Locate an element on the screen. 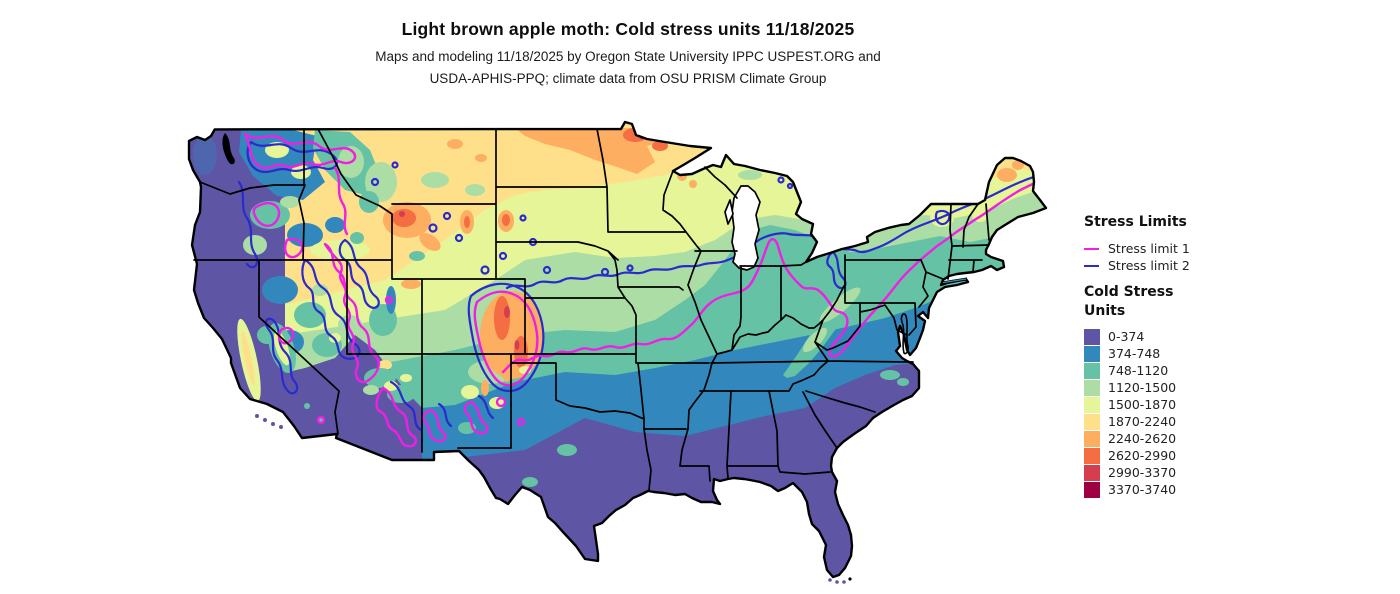  class-label-7: 2620-2990 is located at coordinates (1142, 455).